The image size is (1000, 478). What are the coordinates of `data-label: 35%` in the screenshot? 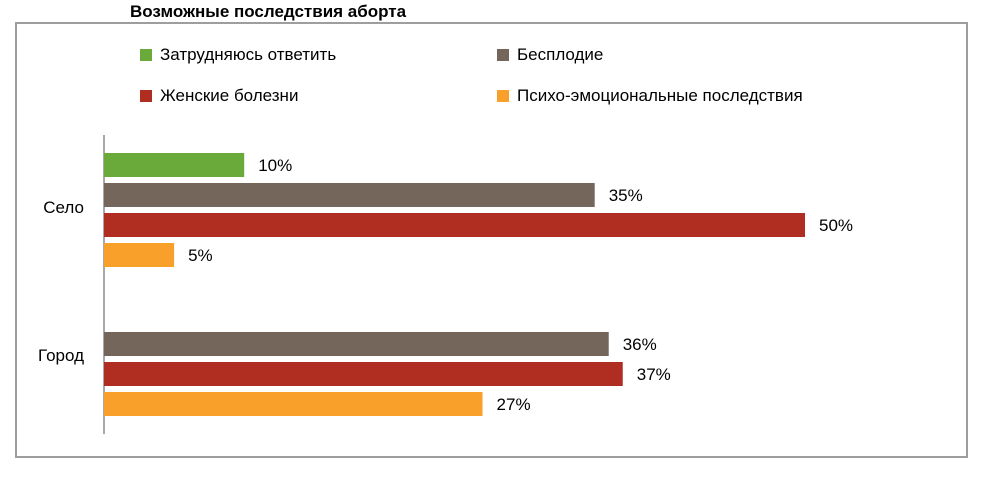 It's located at (626, 195).